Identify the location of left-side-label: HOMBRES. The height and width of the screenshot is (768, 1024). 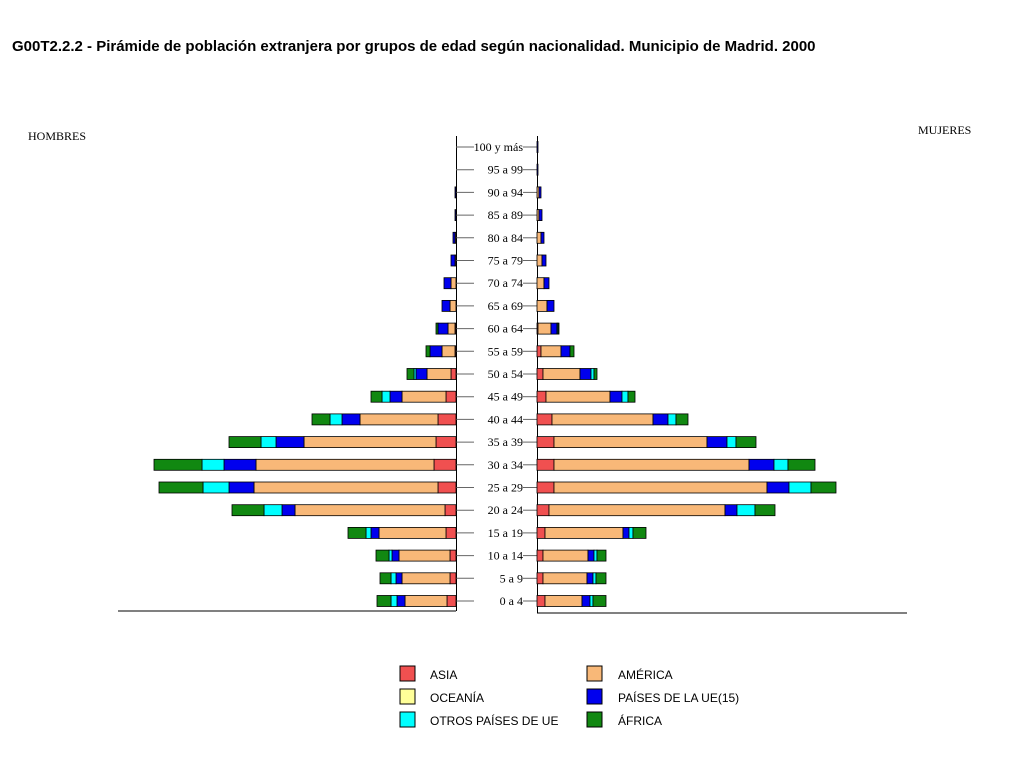
(57, 136).